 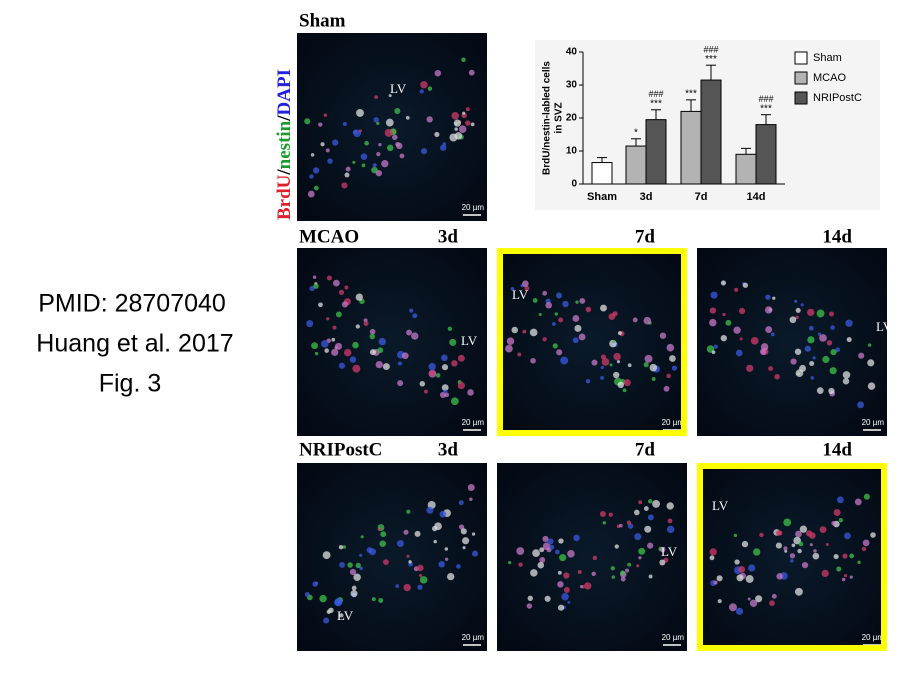 What do you see at coordinates (473, 207) in the screenshot?
I see `scale-label: 20 µm` at bounding box center [473, 207].